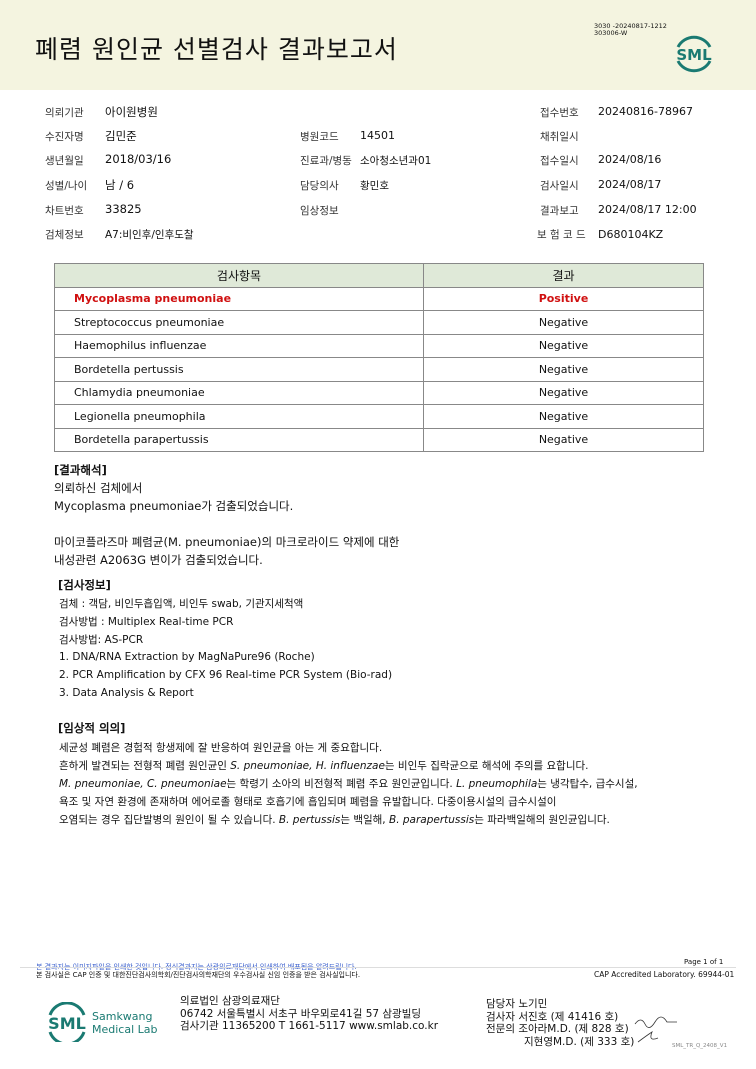 This screenshot has height=1069, width=756. What do you see at coordinates (497, 784) in the screenshot?
I see `organism-name: L. pneumophila` at bounding box center [497, 784].